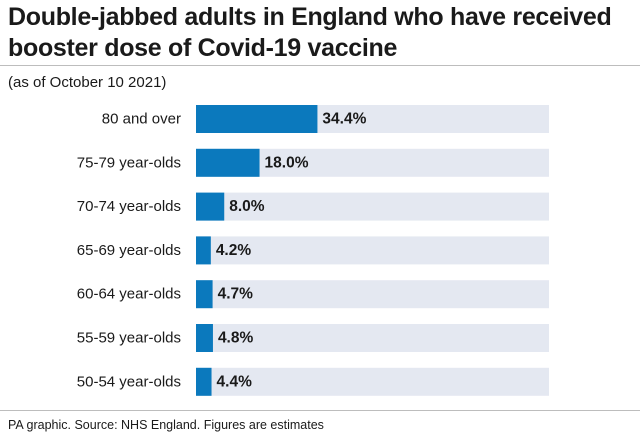 The image size is (640, 438). What do you see at coordinates (129, 162) in the screenshot?
I see `category-label: 75-79 year-olds` at bounding box center [129, 162].